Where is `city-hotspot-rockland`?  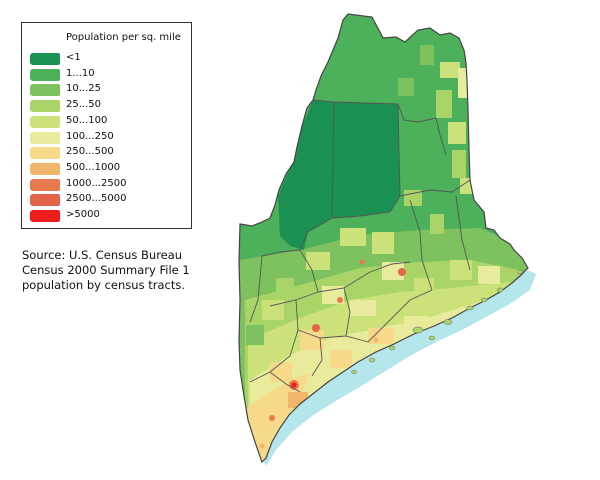
city-hotspot-rockland is located at coordinates (376, 340).